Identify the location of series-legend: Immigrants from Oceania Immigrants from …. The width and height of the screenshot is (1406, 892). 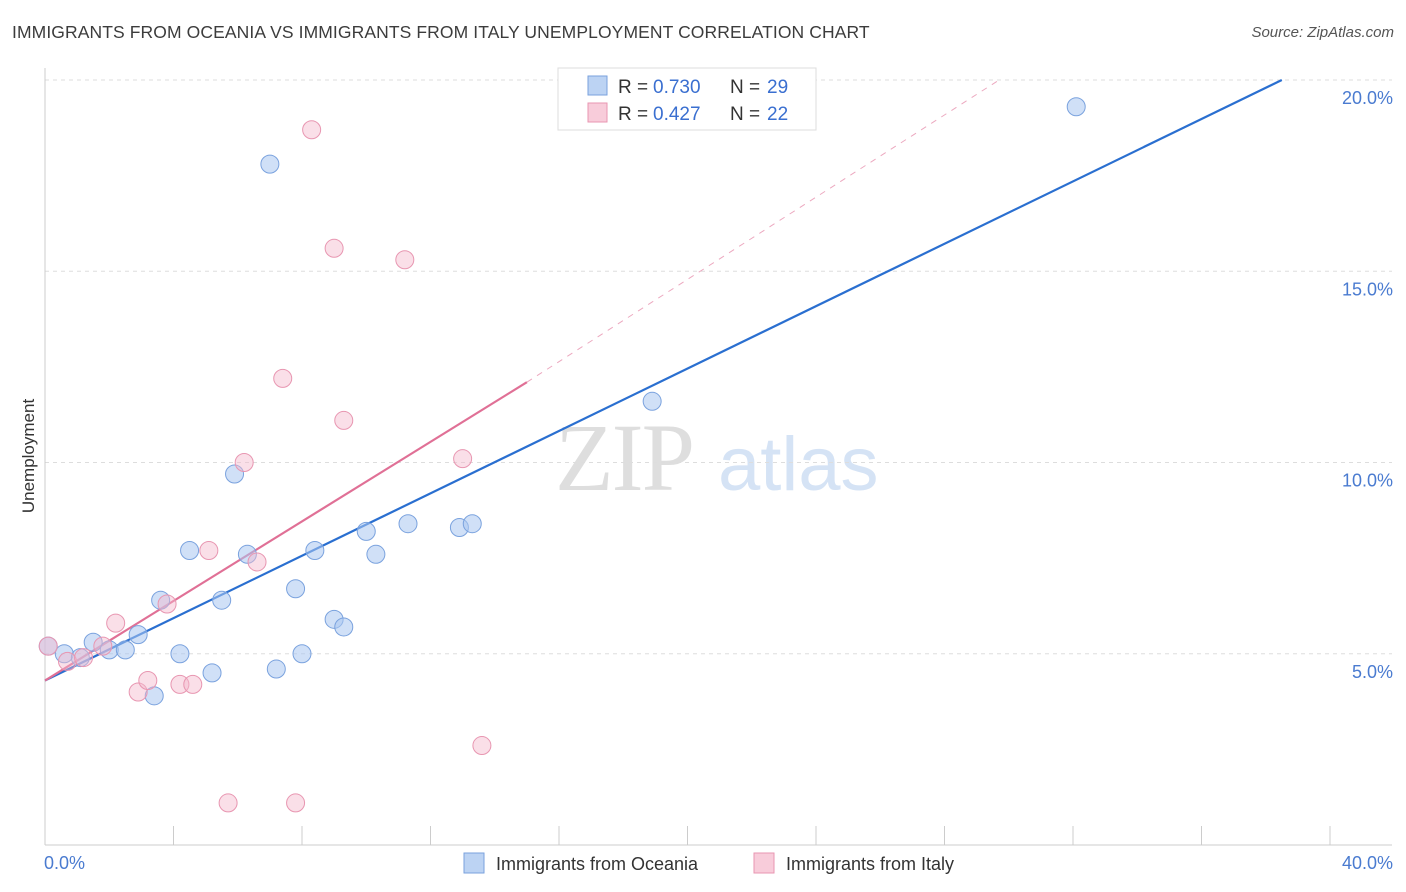
(708, 863).